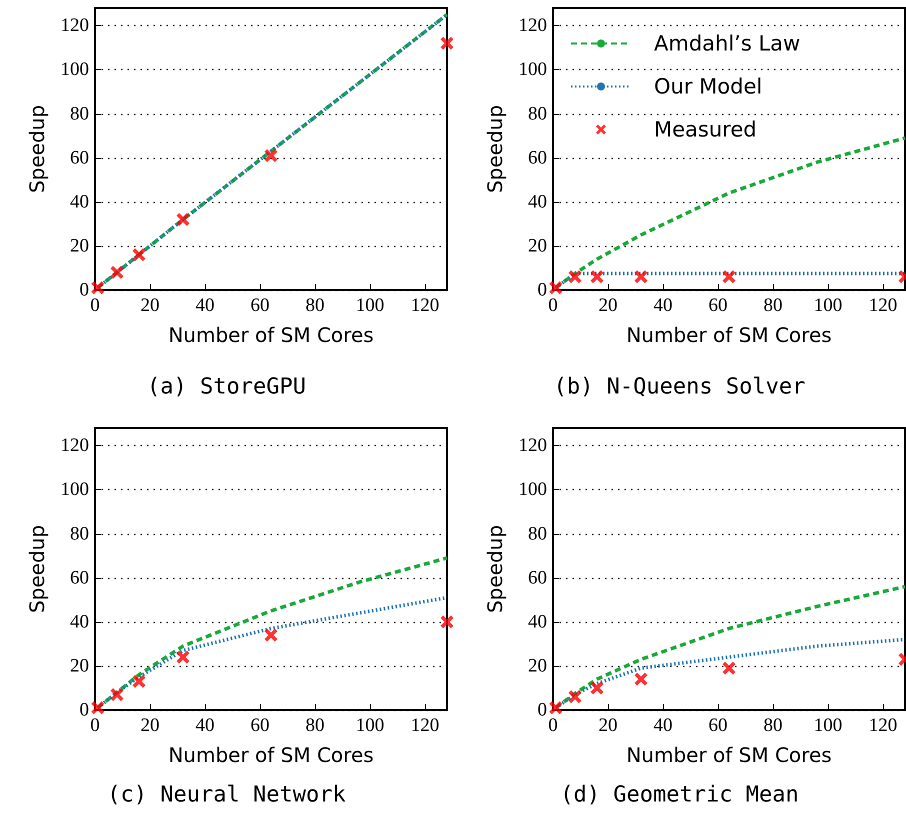 This screenshot has height=815, width=906. I want to click on text: (c) Neural Network, so click(226, 795).